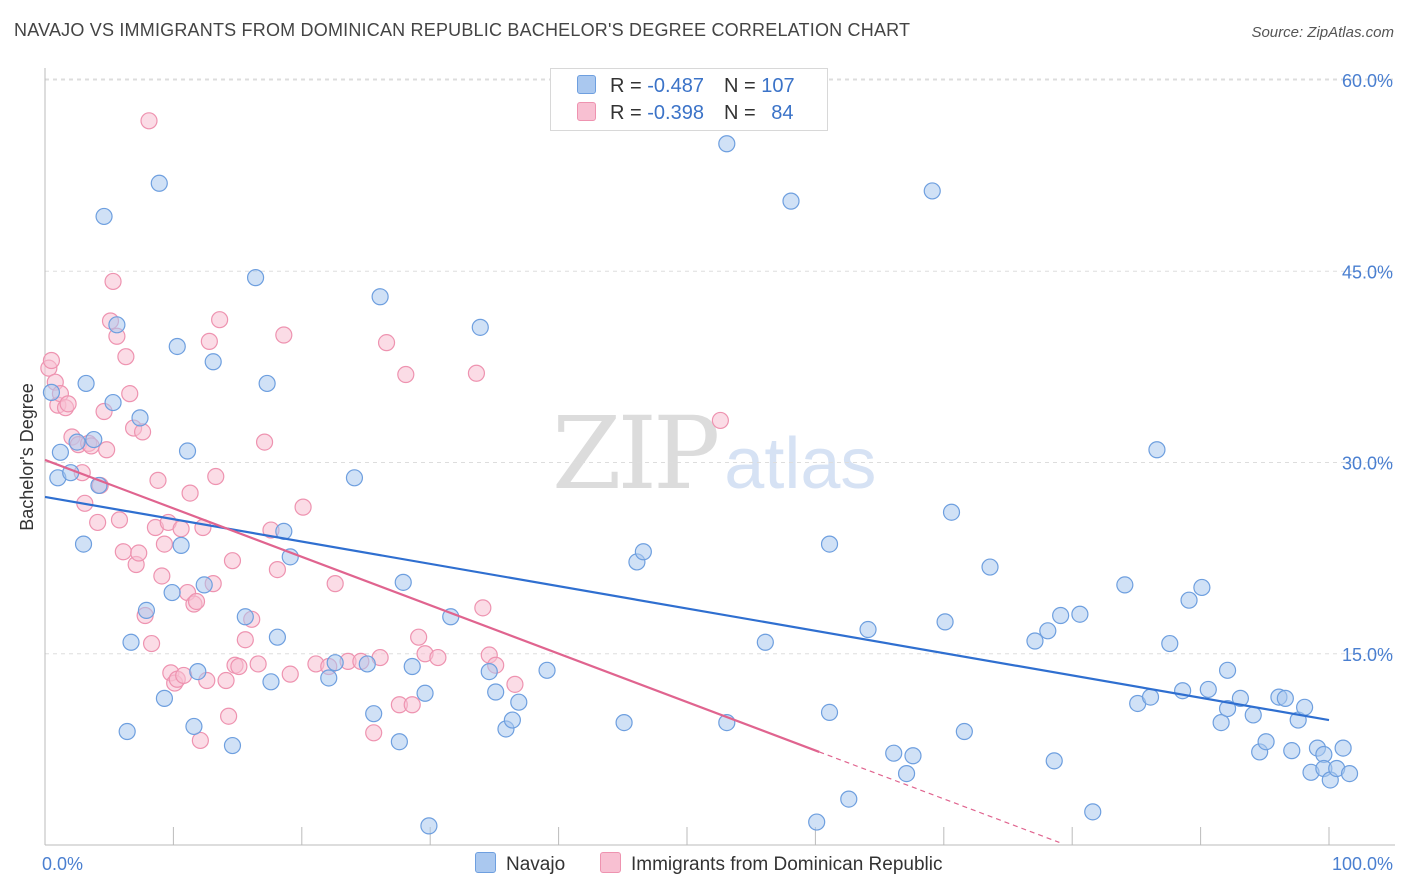 This screenshot has height=892, width=1406. Describe the element at coordinates (675, 86) in the screenshot. I see `legend-r-value: -0.487` at that location.